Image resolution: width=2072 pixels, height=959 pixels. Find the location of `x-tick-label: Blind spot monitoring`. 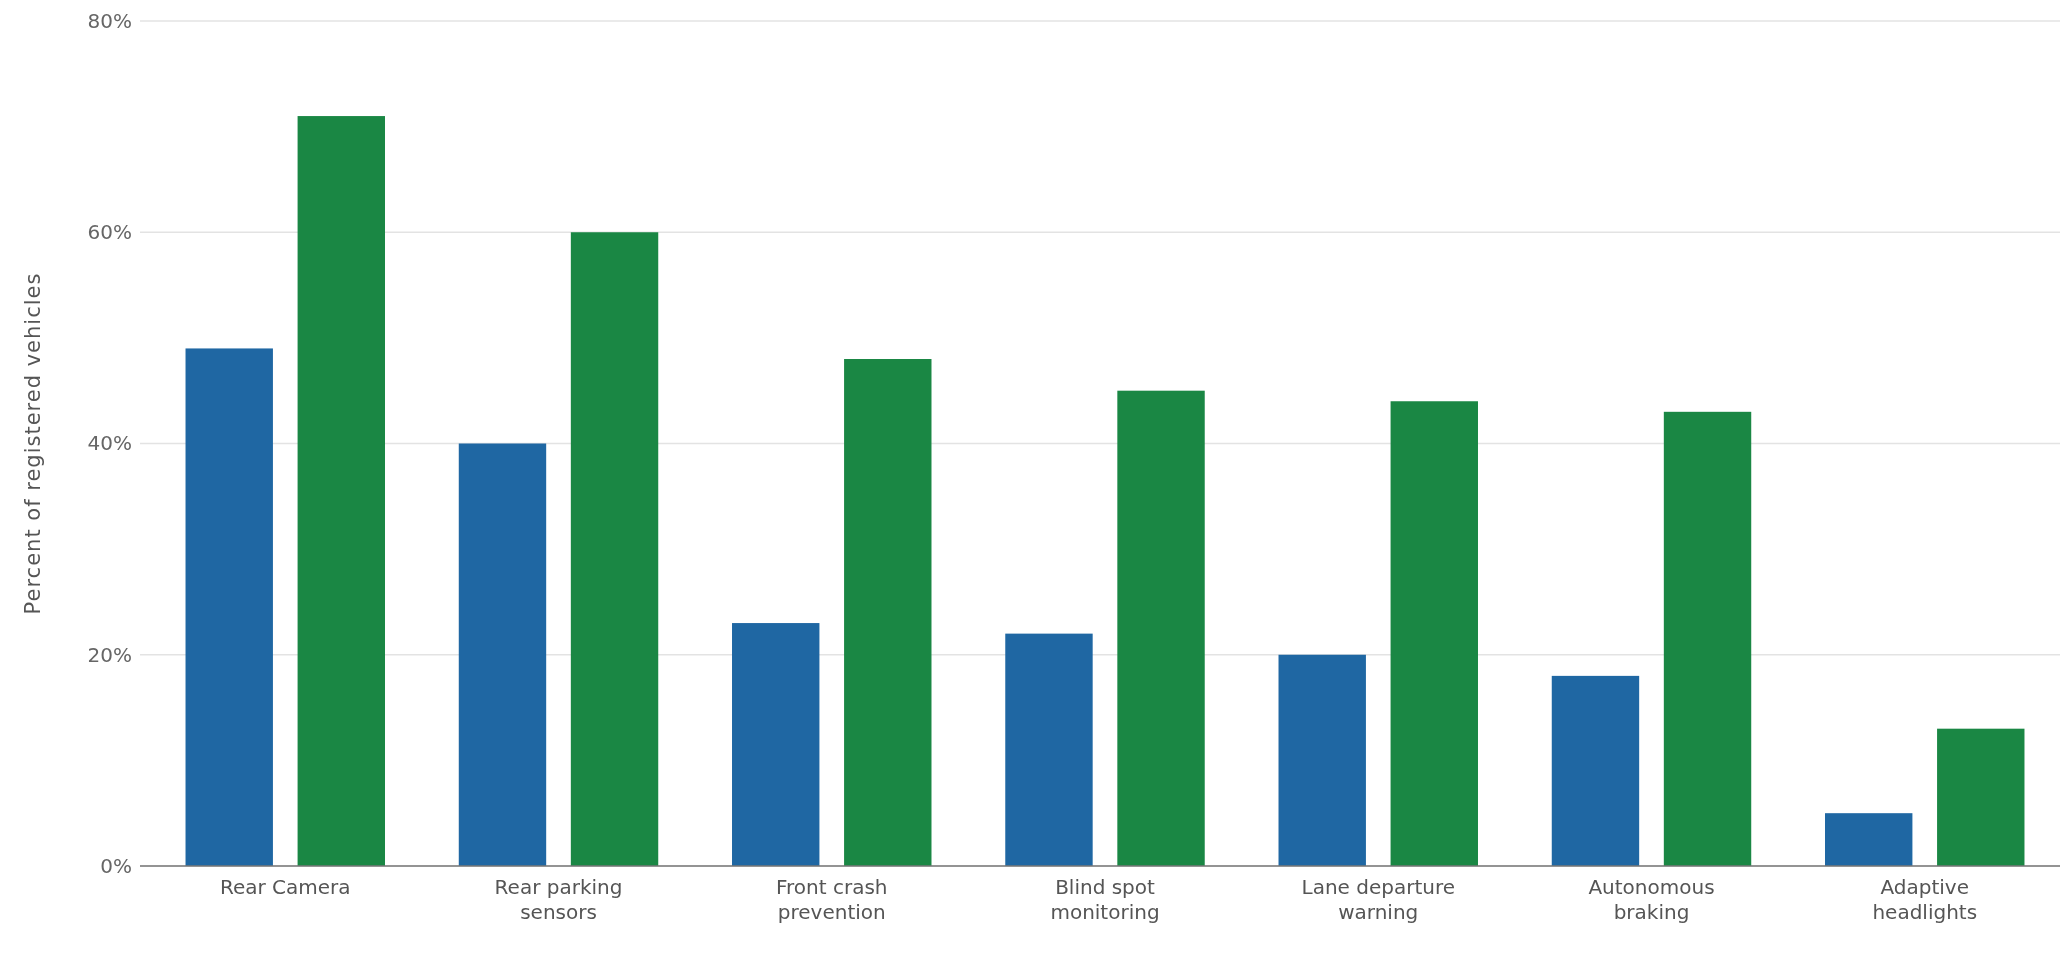

x-tick-label: Blind spot monitoring is located at coordinates (1105, 900).